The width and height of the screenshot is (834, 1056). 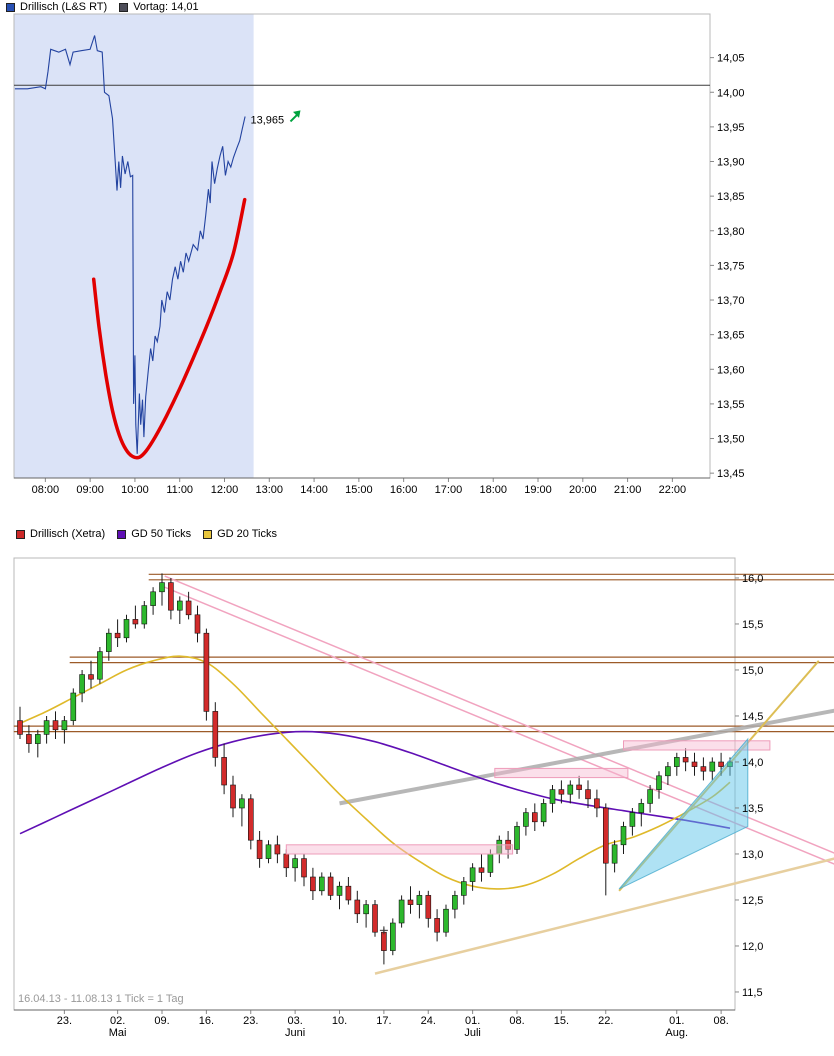 I want to click on x-axis-month-label: Aug., so click(x=676, y=1033).